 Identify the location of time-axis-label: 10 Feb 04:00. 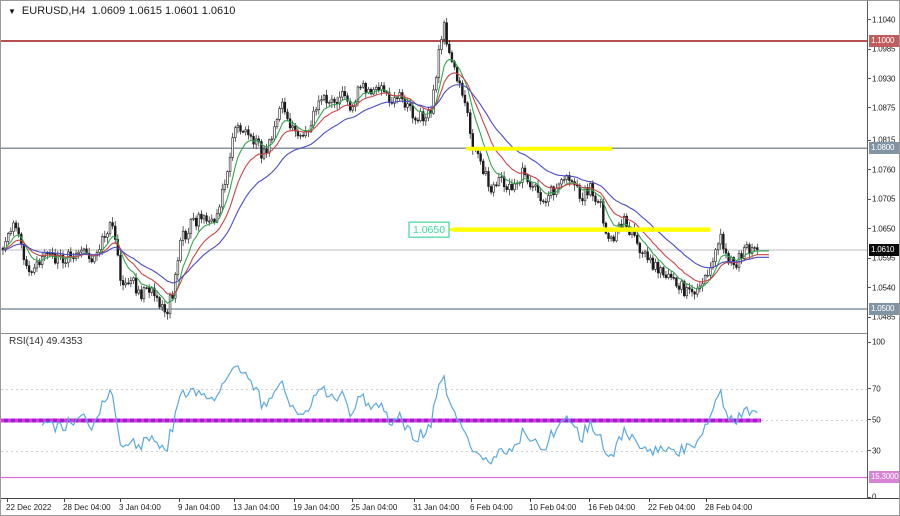
(553, 507).